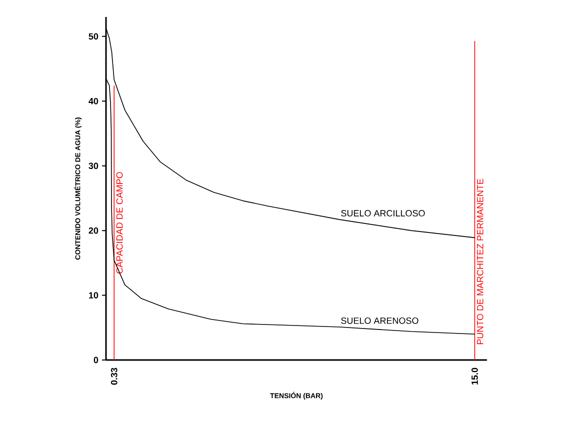 The width and height of the screenshot is (569, 424). Describe the element at coordinates (93, 36) in the screenshot. I see `y-tick-label: 50` at that location.